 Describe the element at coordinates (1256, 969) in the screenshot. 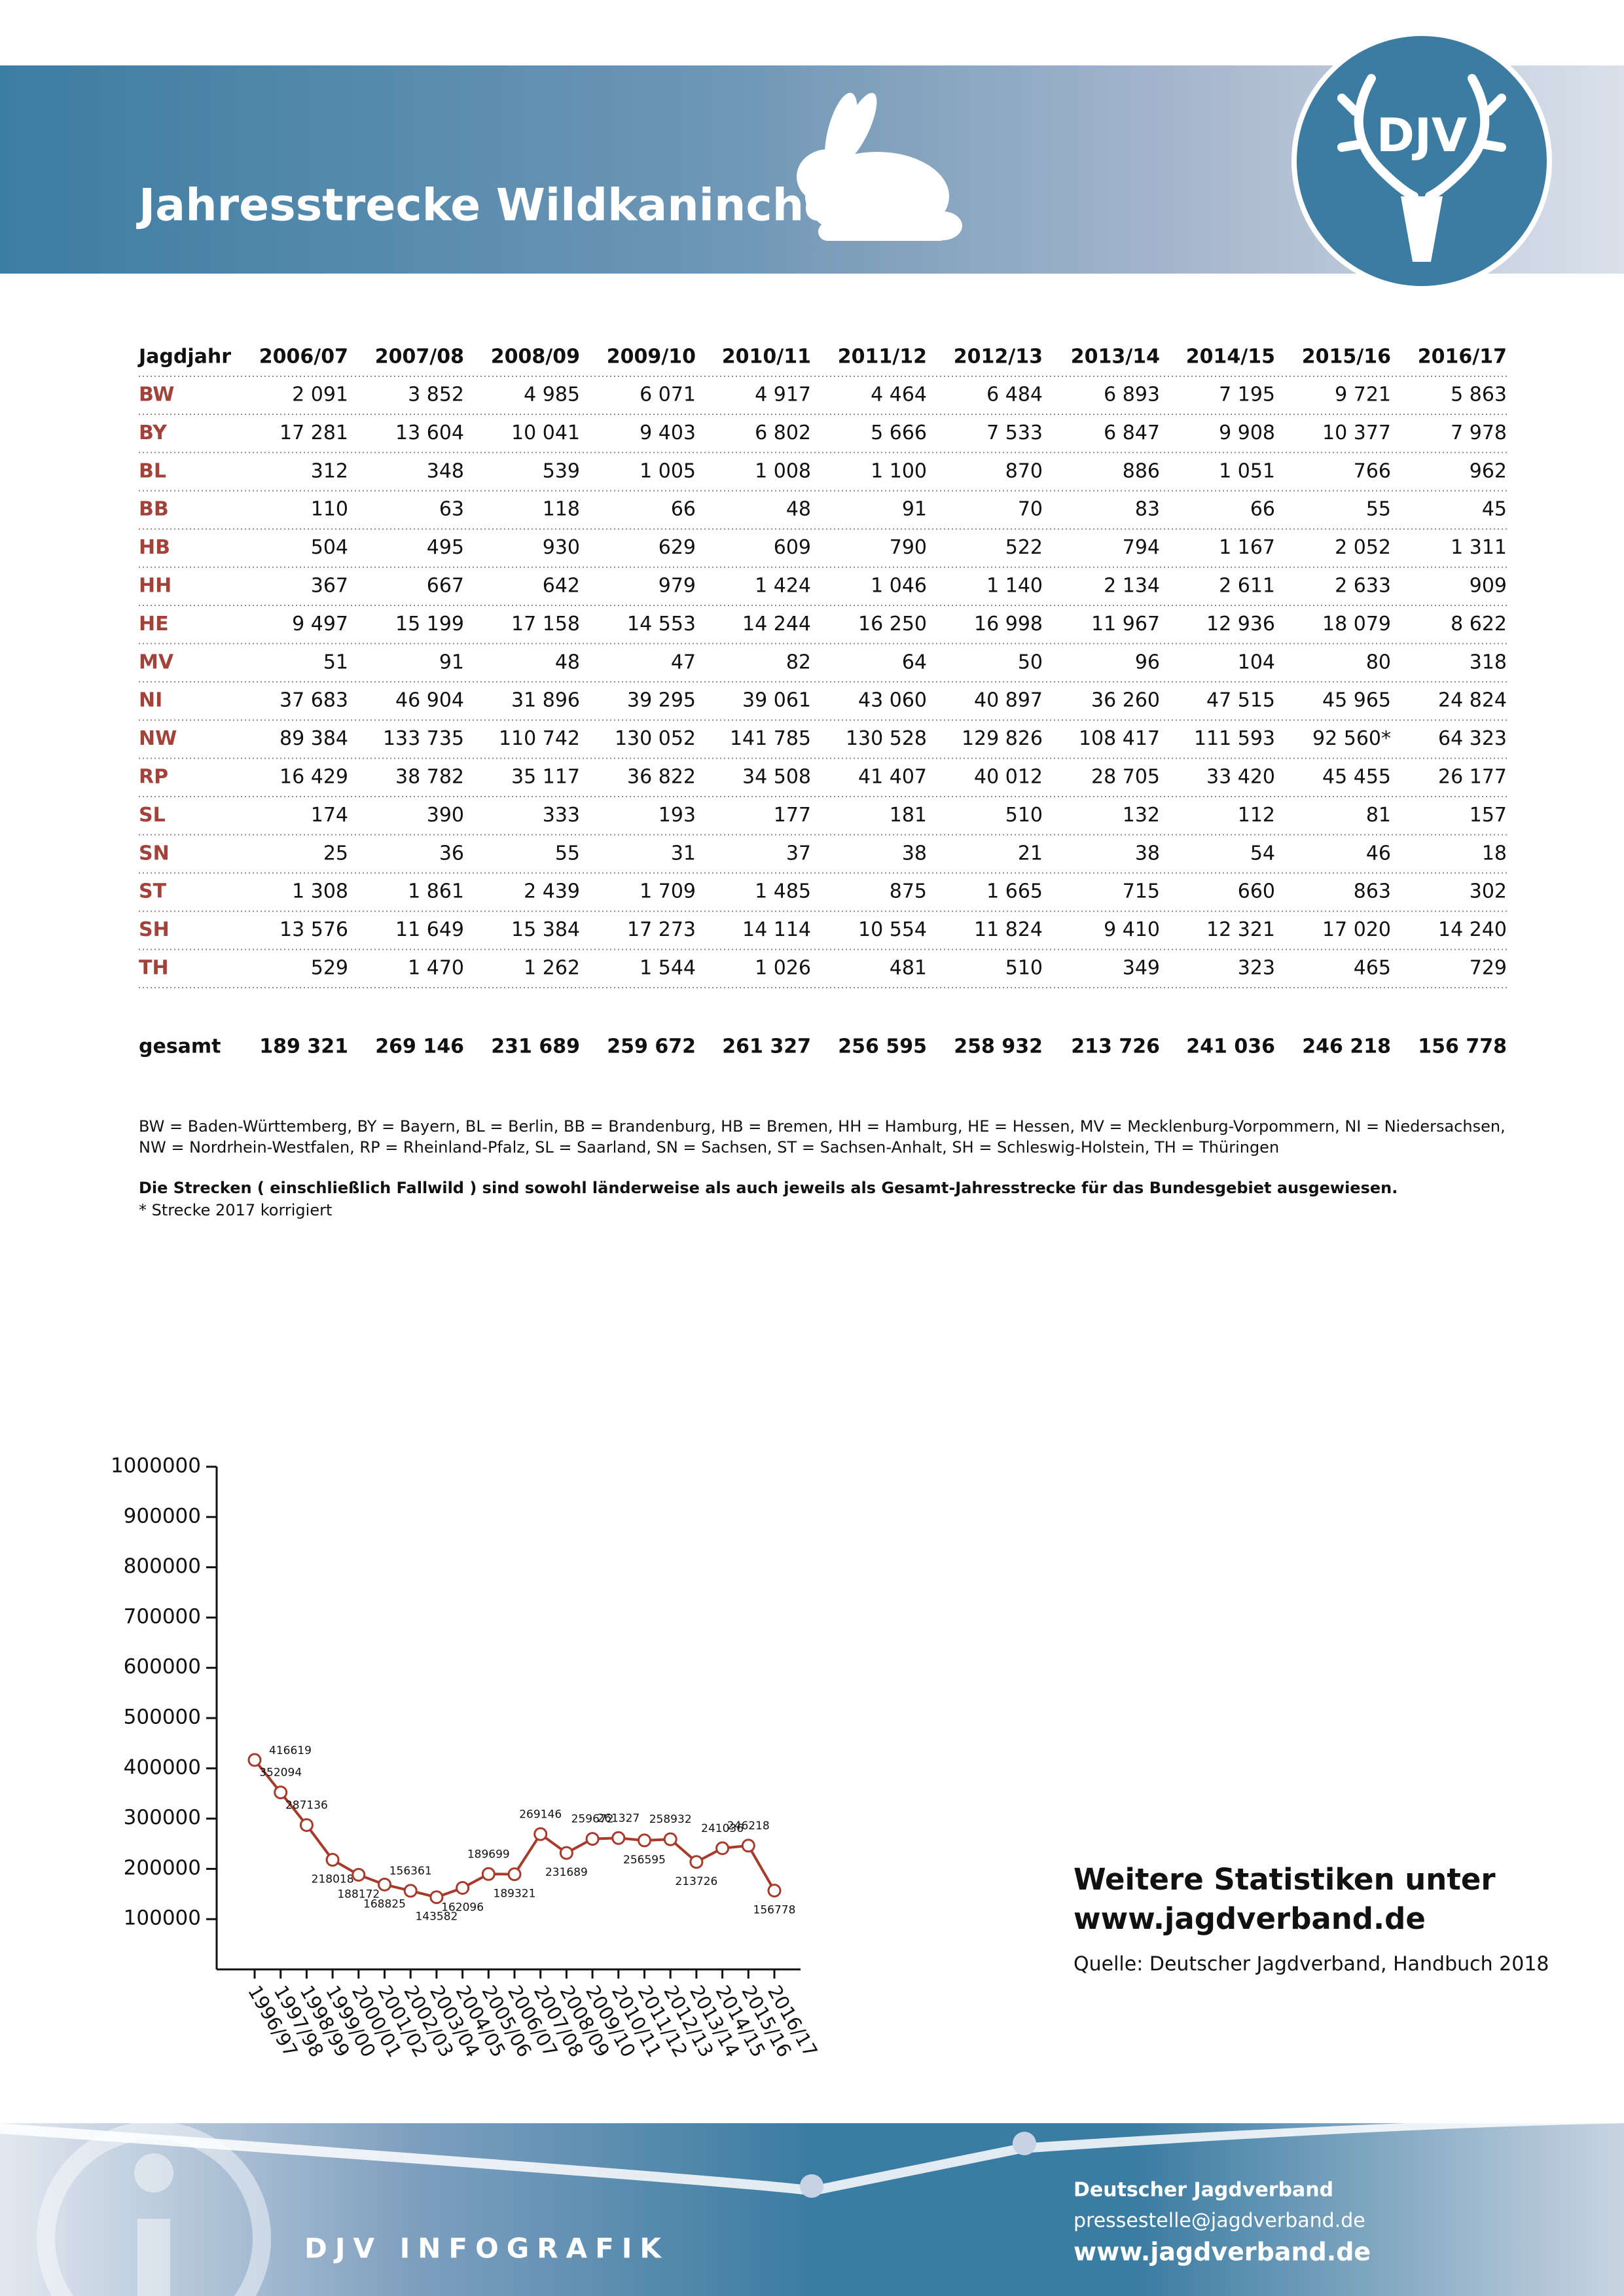

I see `table-cell: 323` at that location.